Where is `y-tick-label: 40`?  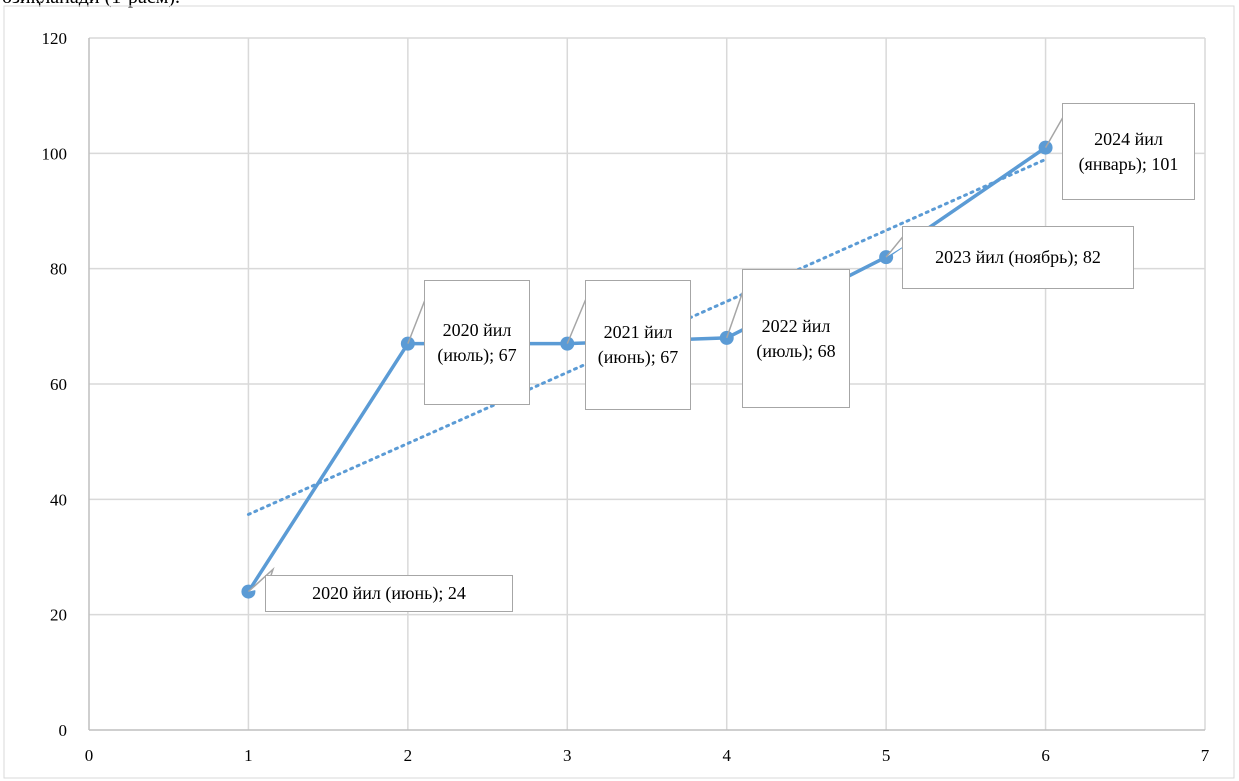 y-tick-label: 40 is located at coordinates (58, 499).